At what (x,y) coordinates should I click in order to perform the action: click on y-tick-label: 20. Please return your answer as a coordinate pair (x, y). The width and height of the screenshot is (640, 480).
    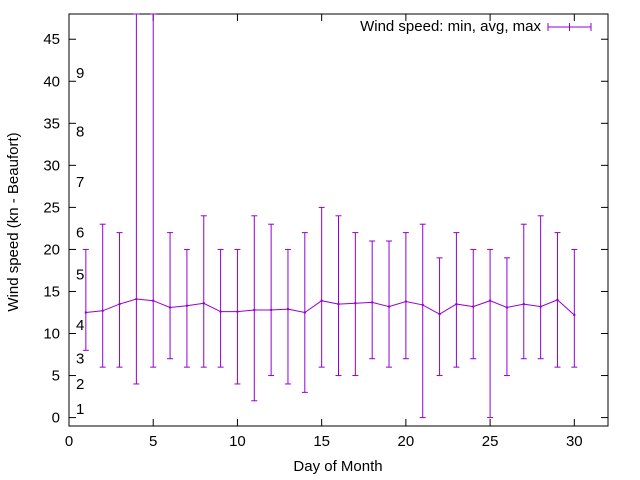
    Looking at the image, I should click on (51, 249).